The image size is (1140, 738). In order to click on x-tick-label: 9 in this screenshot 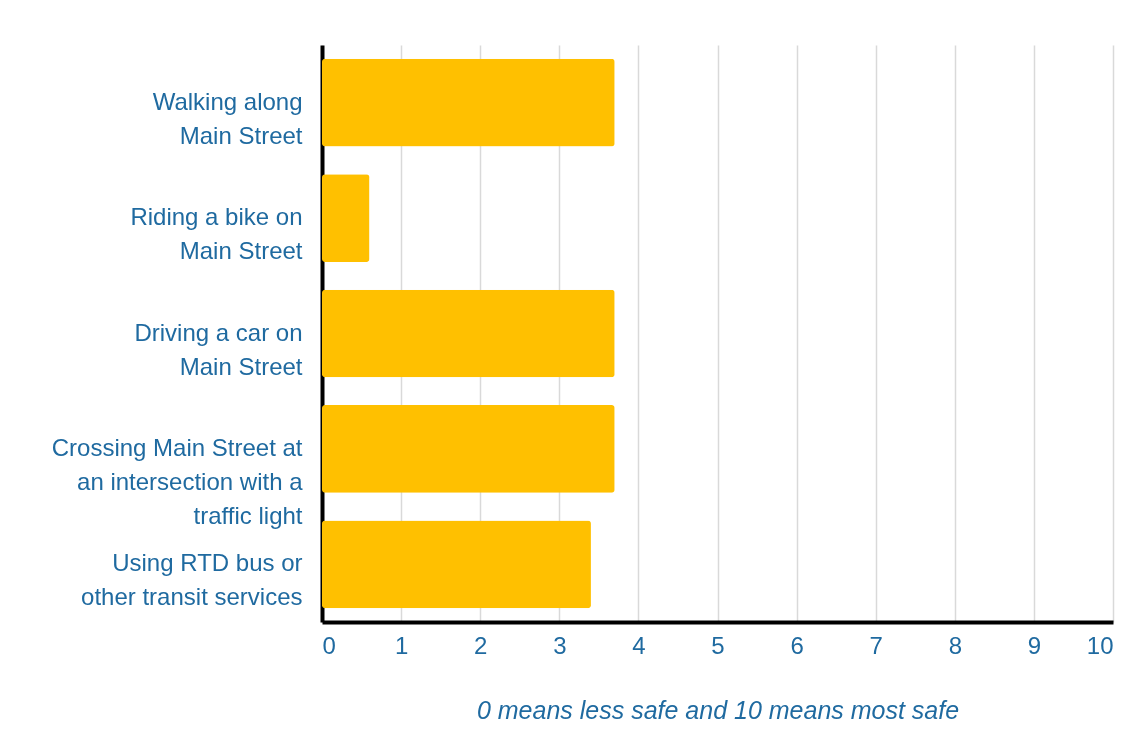, I will do `click(1034, 645)`.